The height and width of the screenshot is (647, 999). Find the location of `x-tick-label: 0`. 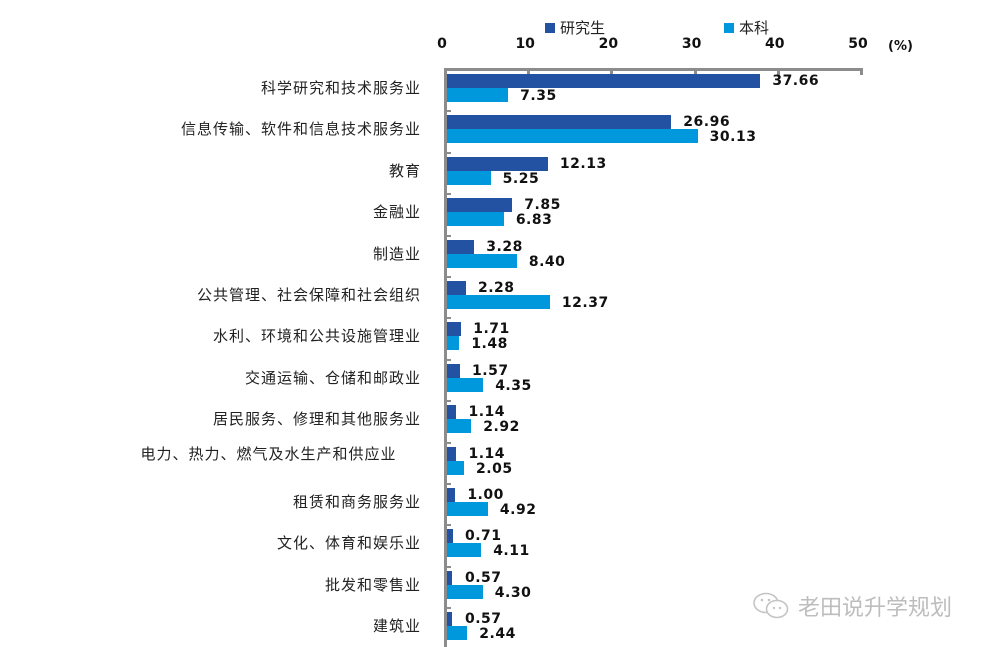

x-tick-label: 0 is located at coordinates (442, 44).